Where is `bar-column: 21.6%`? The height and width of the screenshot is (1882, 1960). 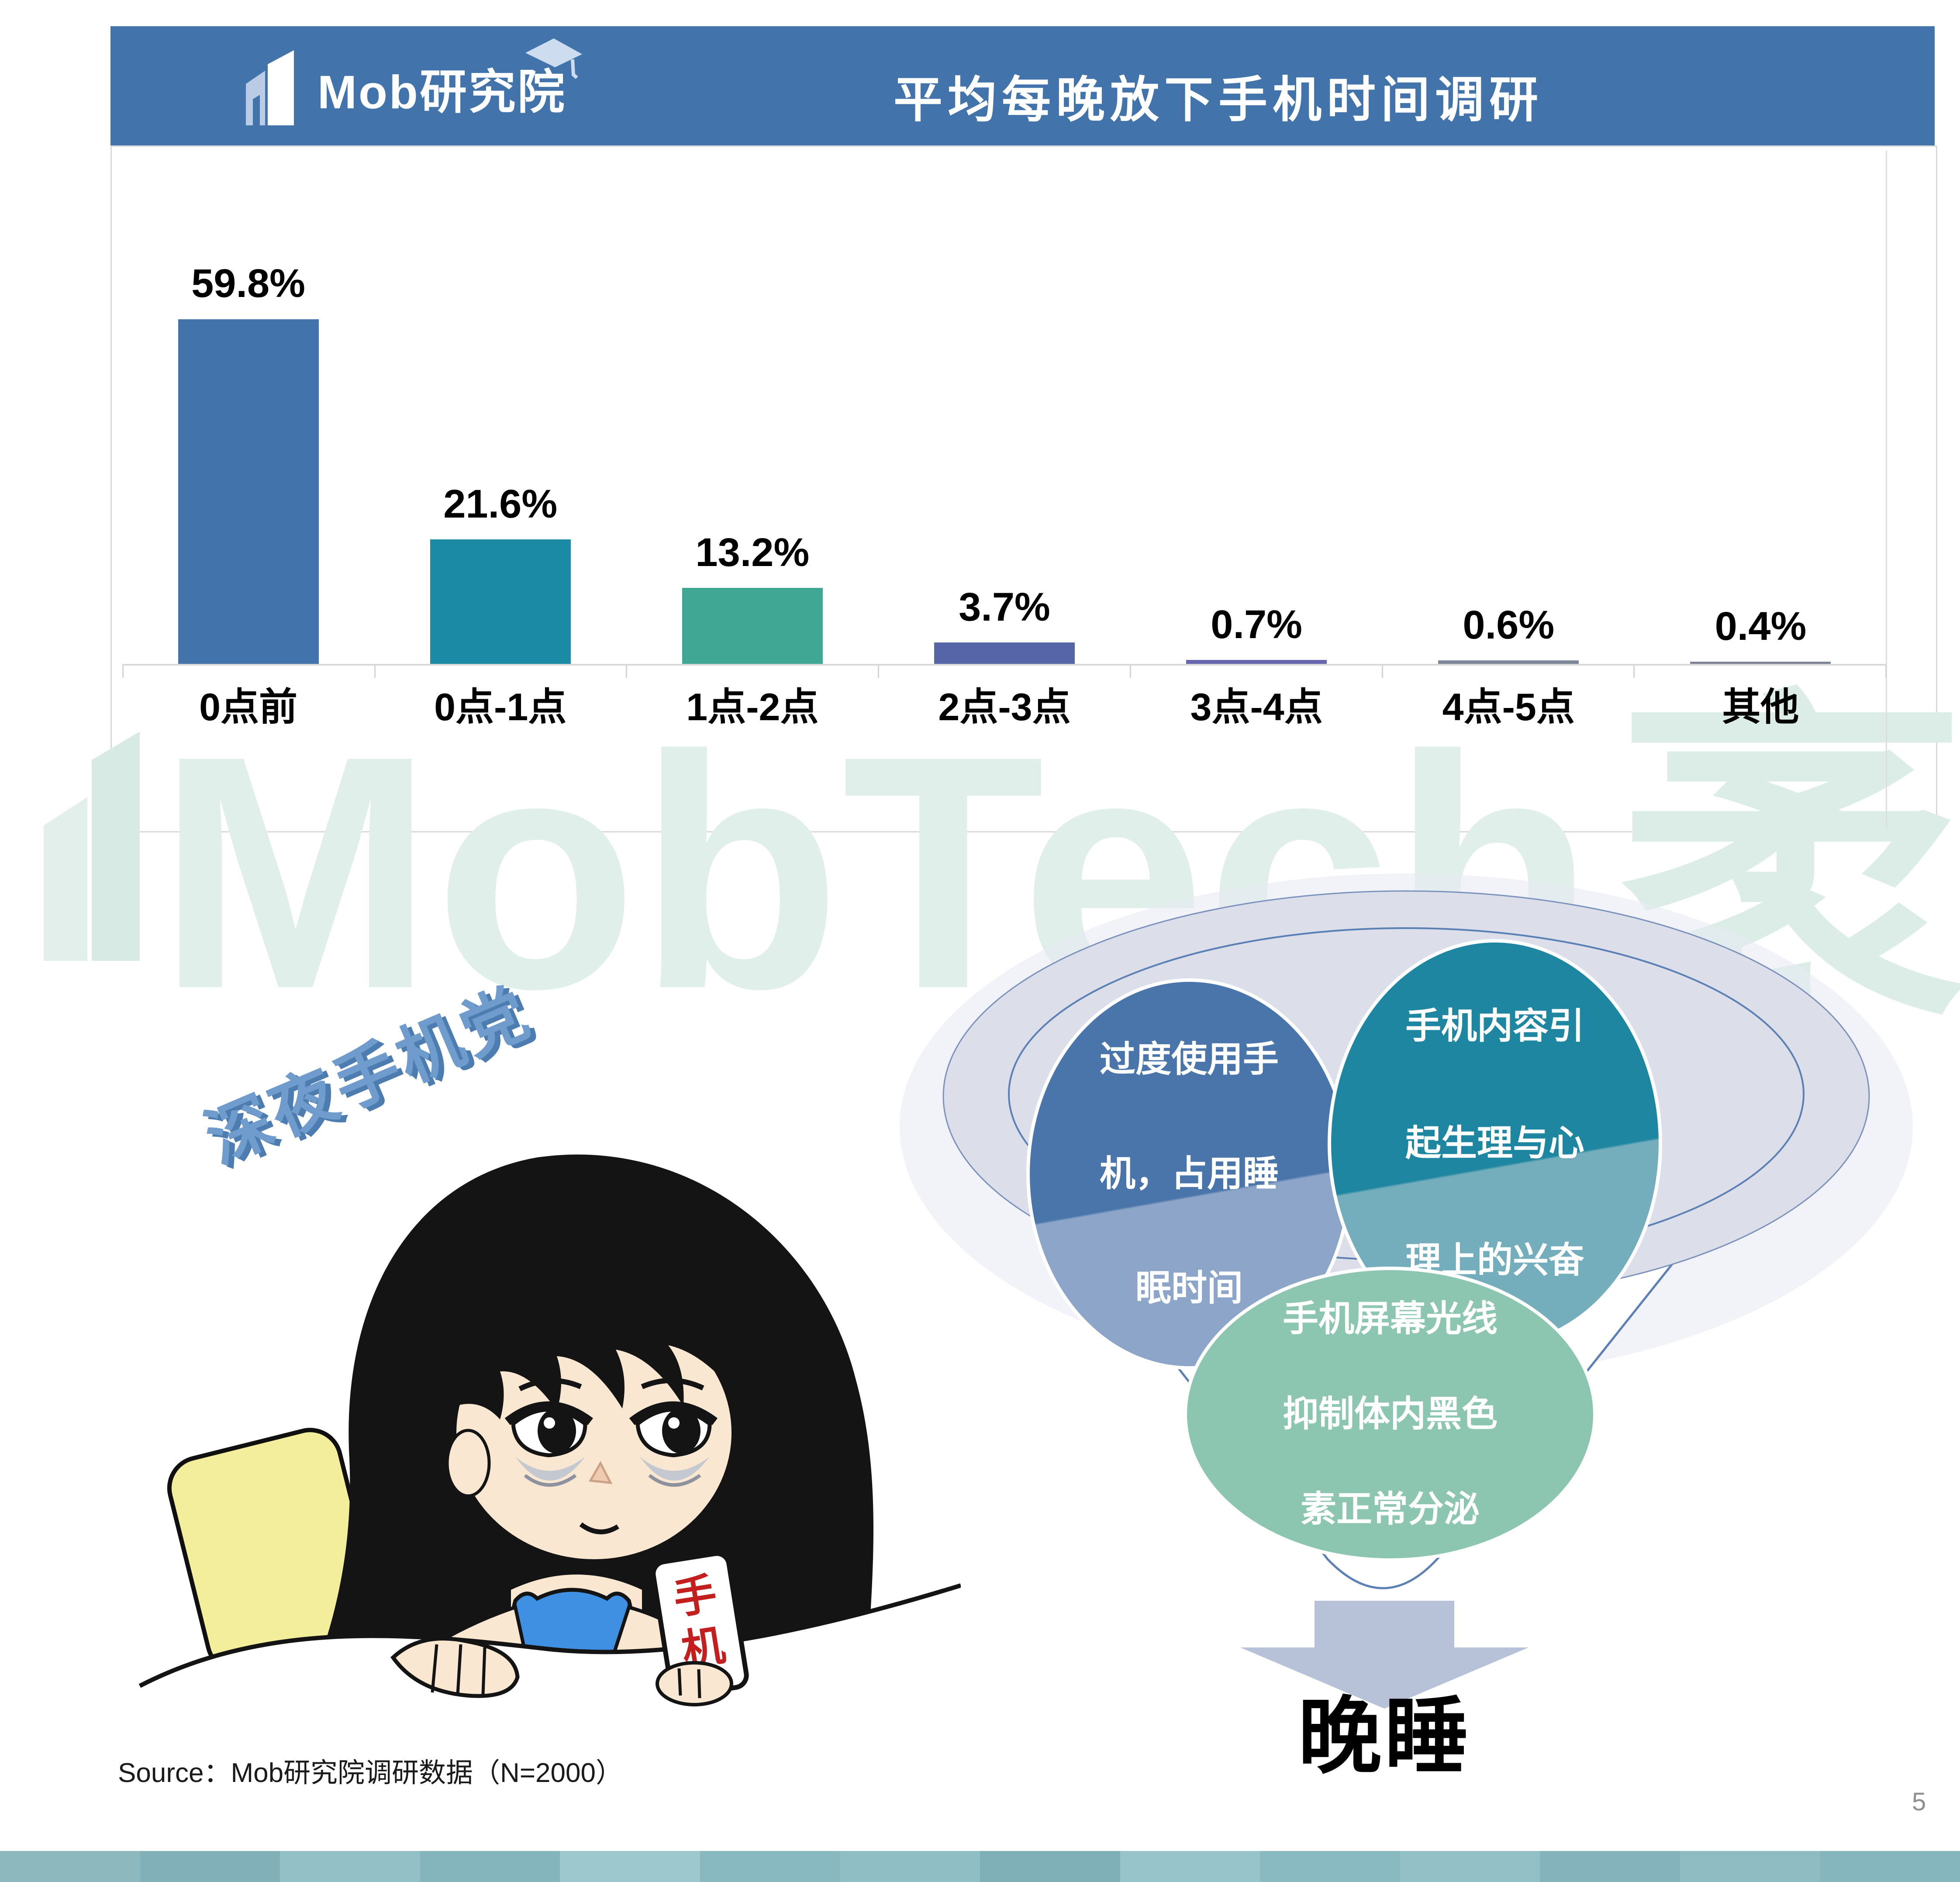
bar-column: 21.6% is located at coordinates (500, 573).